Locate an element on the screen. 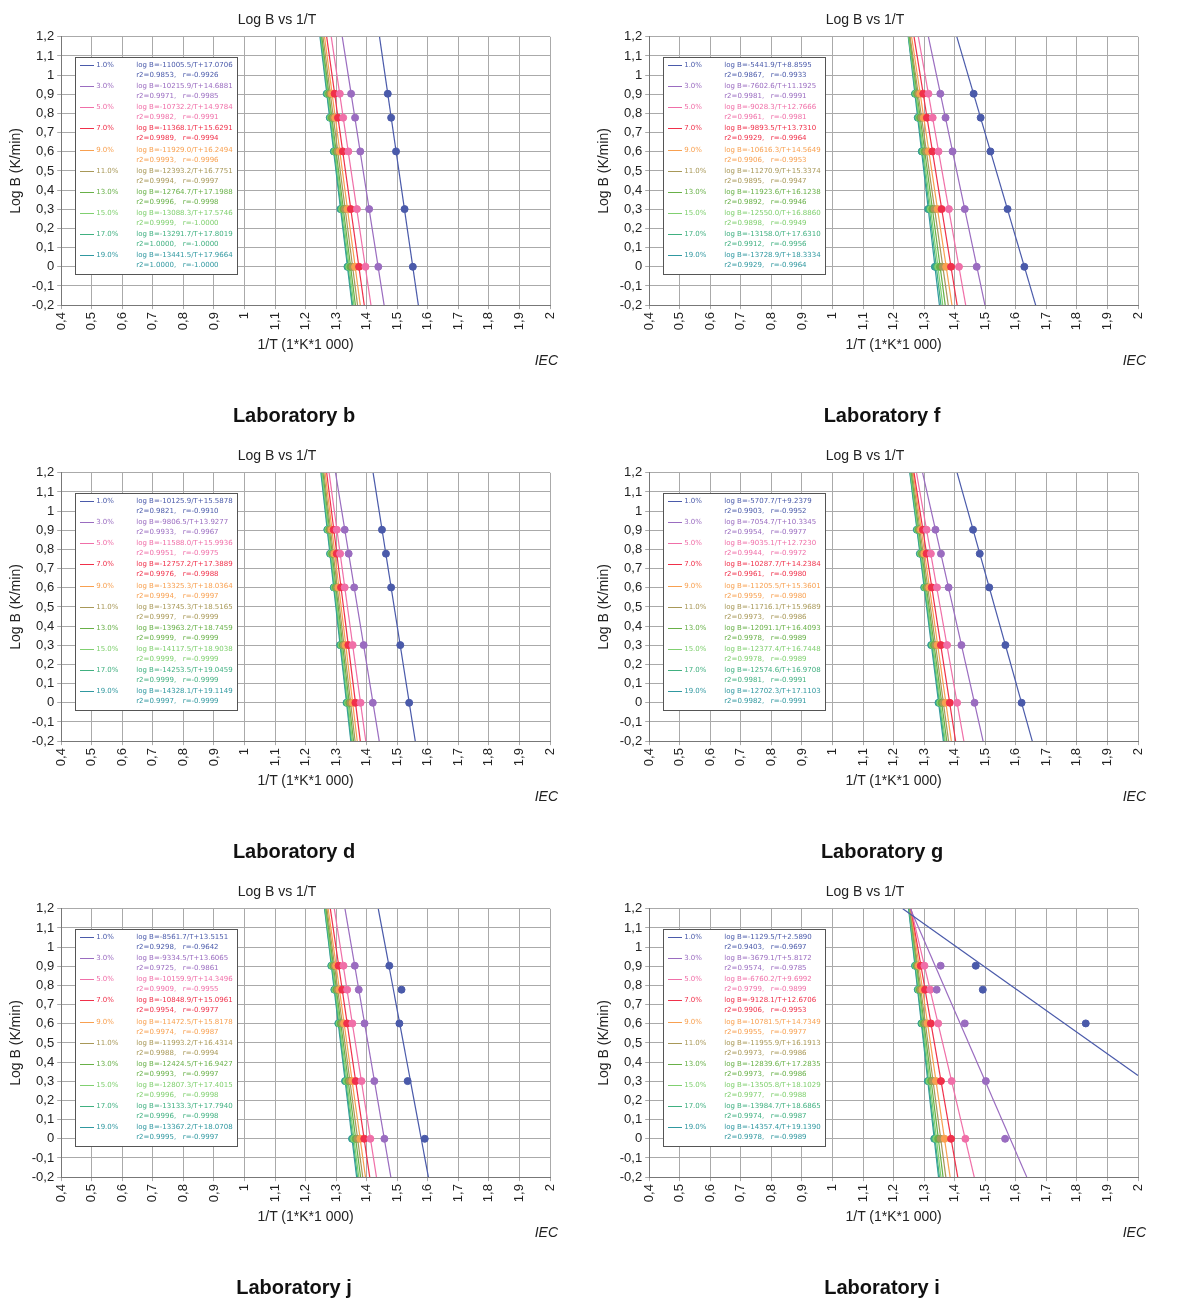  text: Laboratory b is located at coordinates (294, 415).